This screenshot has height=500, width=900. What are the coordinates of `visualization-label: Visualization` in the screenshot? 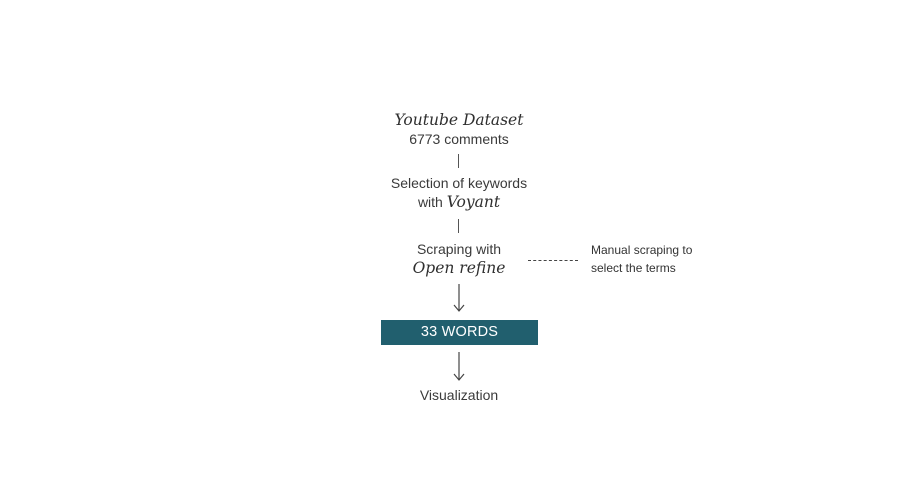 It's located at (459, 395).